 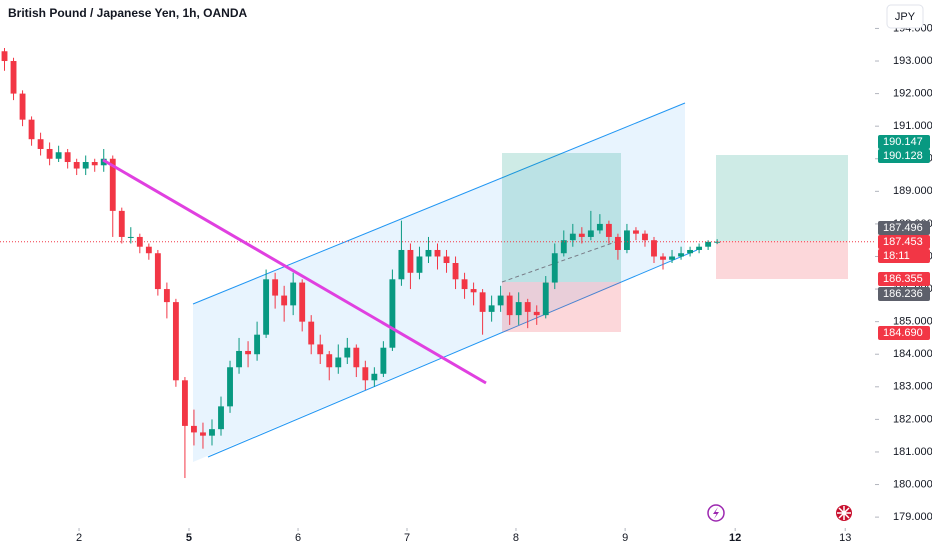 I want to click on price-label: 190.128, so click(x=903, y=156).